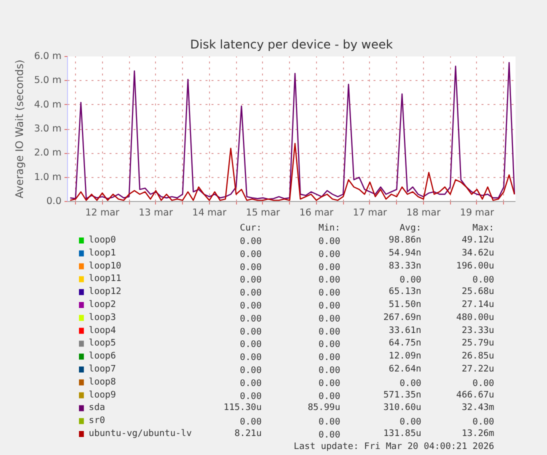  I want to click on legend-label: loop2, so click(102, 305).